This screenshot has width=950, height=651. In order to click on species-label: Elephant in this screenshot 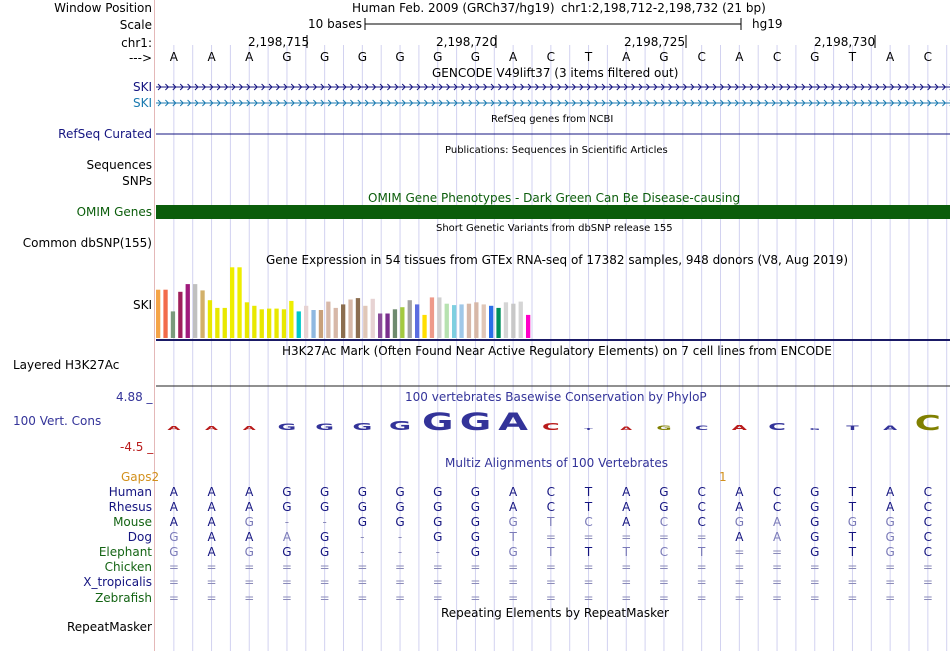, I will do `click(125, 552)`.